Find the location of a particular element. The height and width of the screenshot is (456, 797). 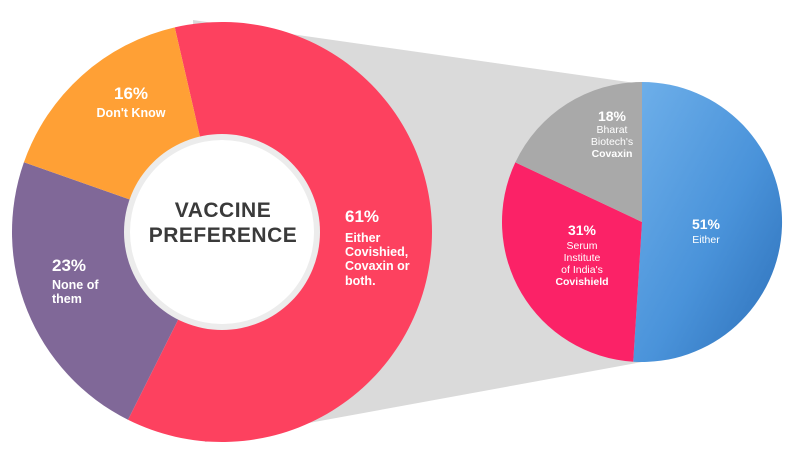

chart-title: VACCINE PREFERENCE is located at coordinates (223, 223).